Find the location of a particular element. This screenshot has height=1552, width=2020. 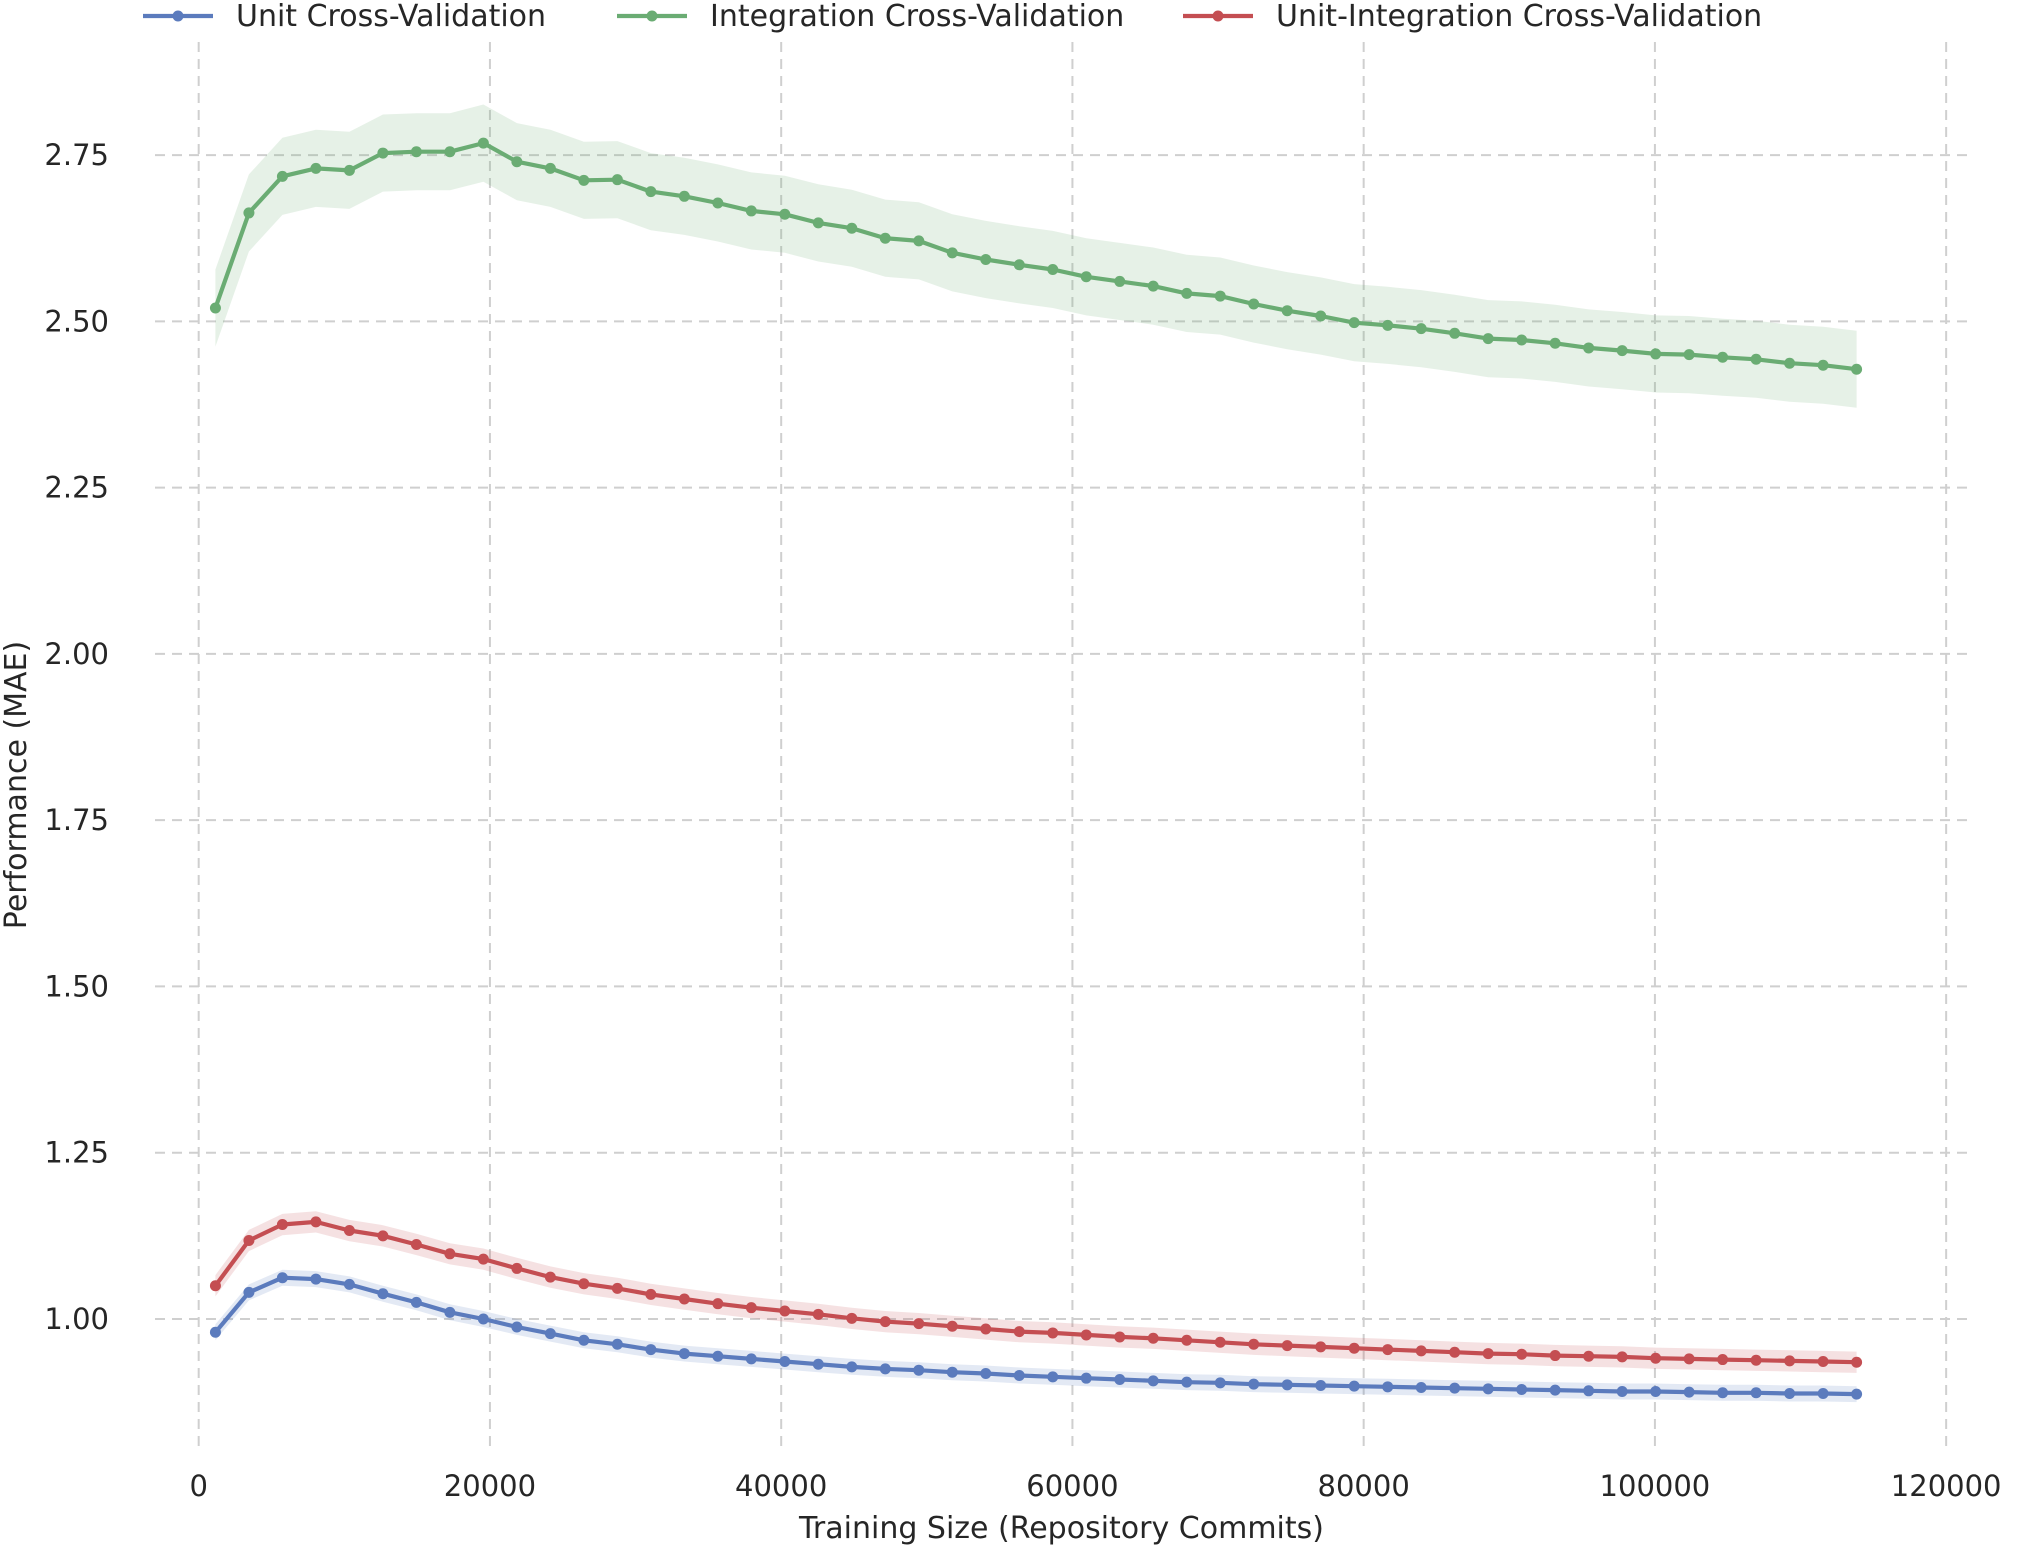

x-tick-label: 120000 is located at coordinates (1946, 1486).